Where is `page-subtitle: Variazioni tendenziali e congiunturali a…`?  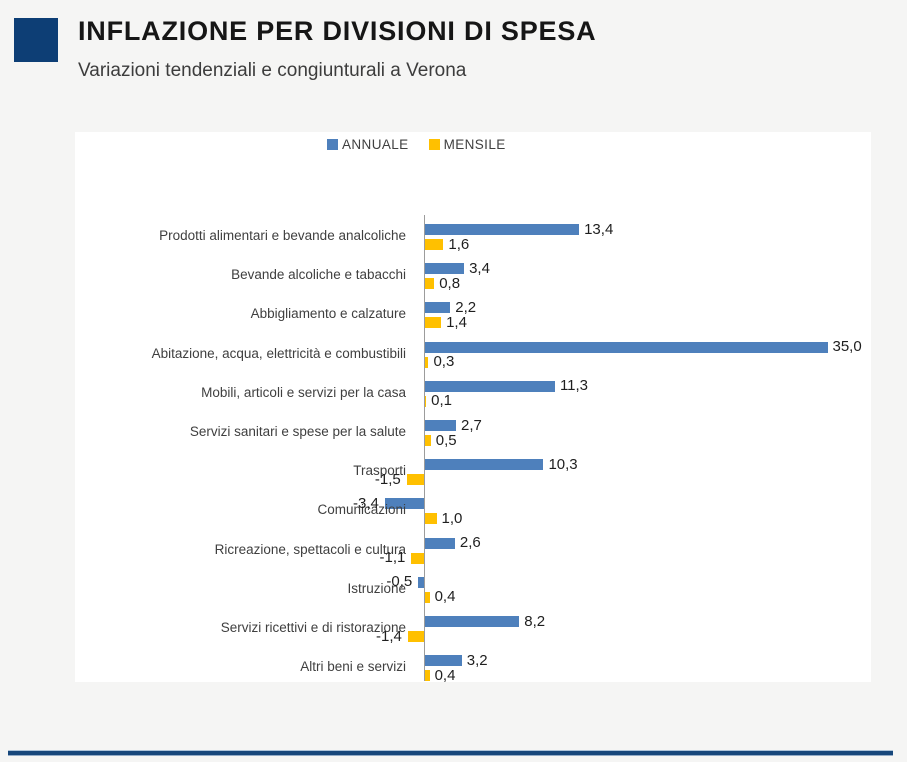
page-subtitle: Variazioni tendenziali e congiunturali a… is located at coordinates (272, 70).